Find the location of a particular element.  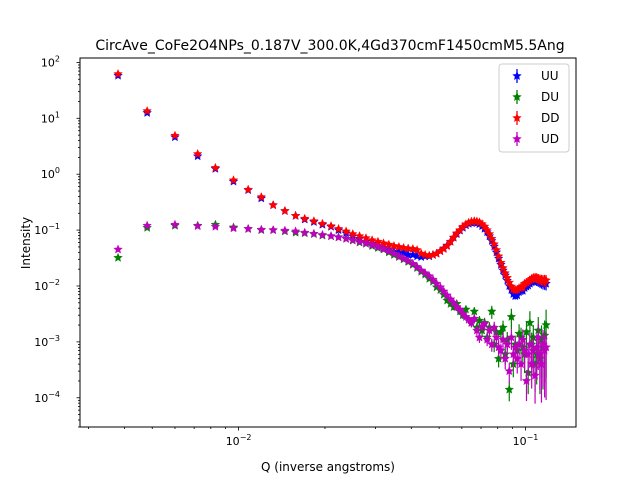

legend-box is located at coordinates (534, 108).